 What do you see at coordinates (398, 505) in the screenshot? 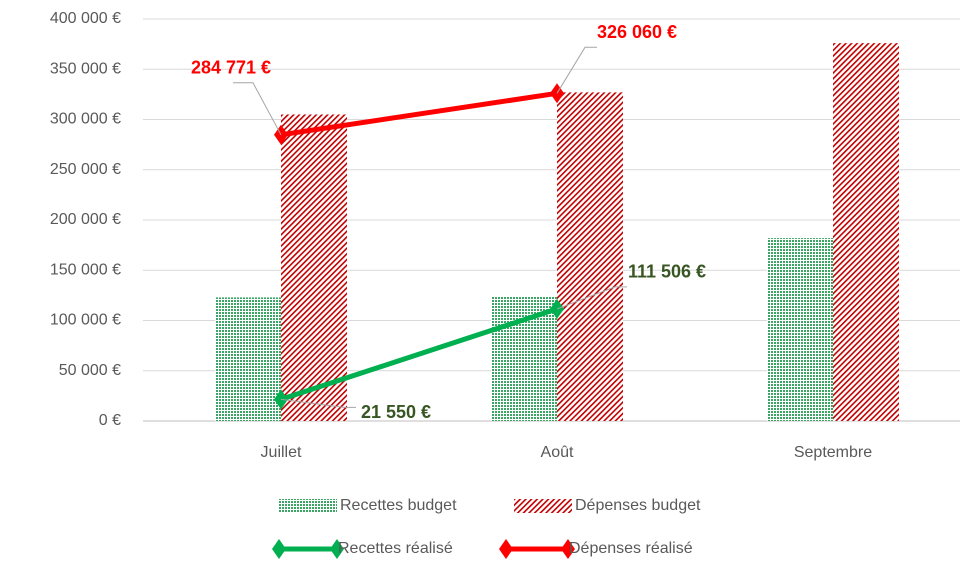
I see `legend-label: Recettes budget` at bounding box center [398, 505].